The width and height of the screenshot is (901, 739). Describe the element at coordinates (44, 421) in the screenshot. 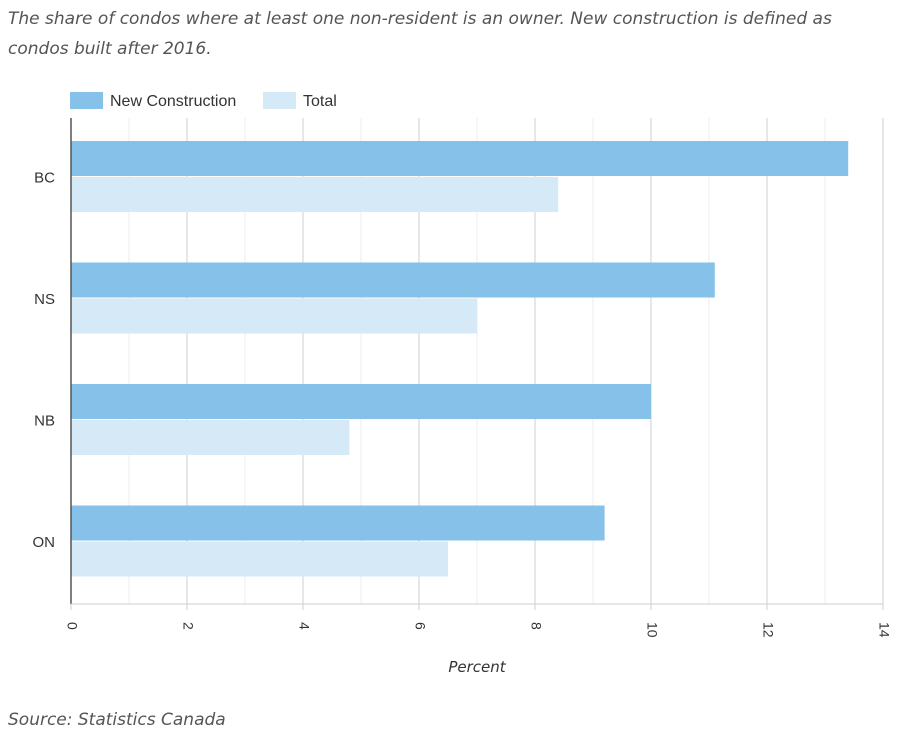

I see `category-label-nb: NB` at that location.